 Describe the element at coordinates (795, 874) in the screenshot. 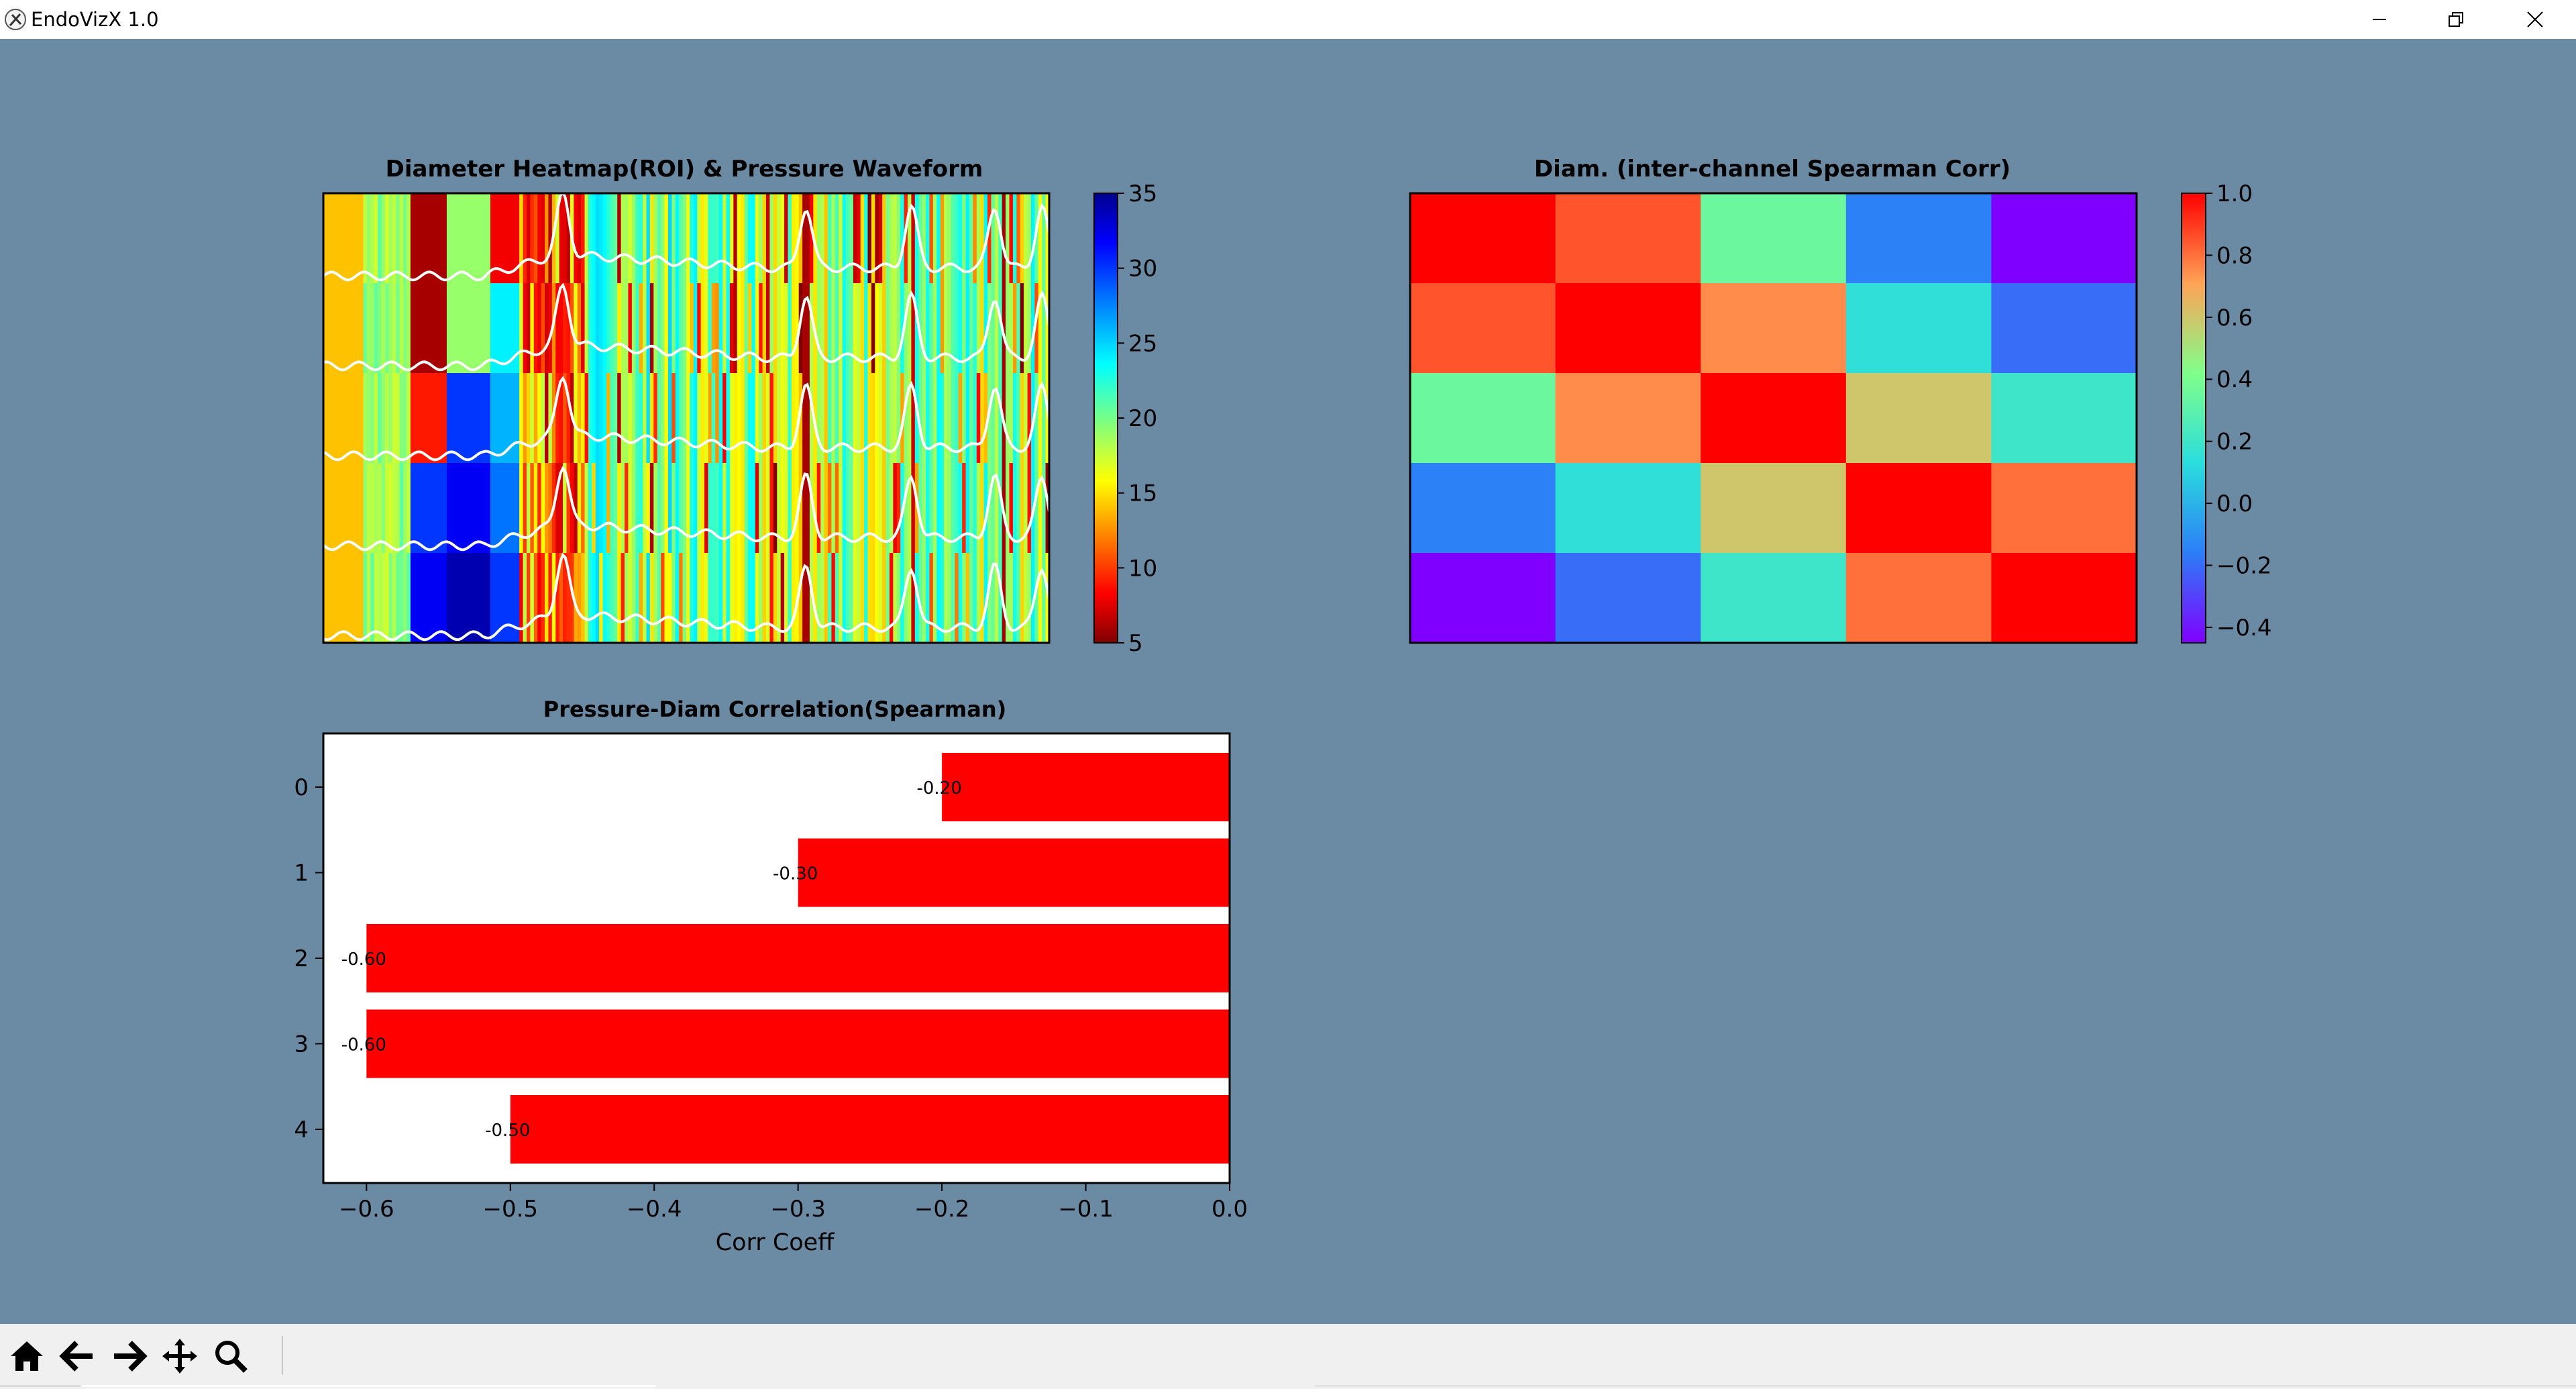

I see `bar-value-label: -0.30` at that location.